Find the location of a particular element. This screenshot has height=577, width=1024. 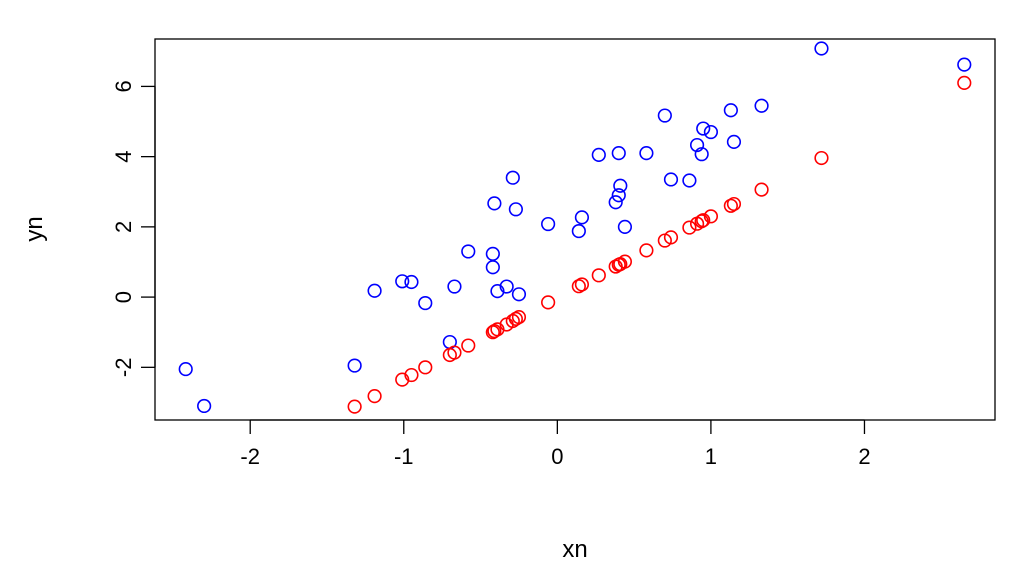

y-tick-label: 6 is located at coordinates (123, 86).